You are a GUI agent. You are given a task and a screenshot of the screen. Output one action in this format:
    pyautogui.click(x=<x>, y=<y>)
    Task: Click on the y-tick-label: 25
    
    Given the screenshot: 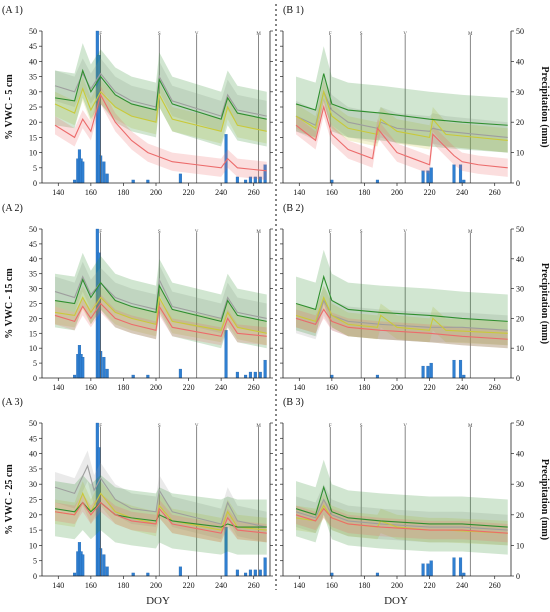 What is the action you would take?
    pyautogui.click(x=33, y=107)
    